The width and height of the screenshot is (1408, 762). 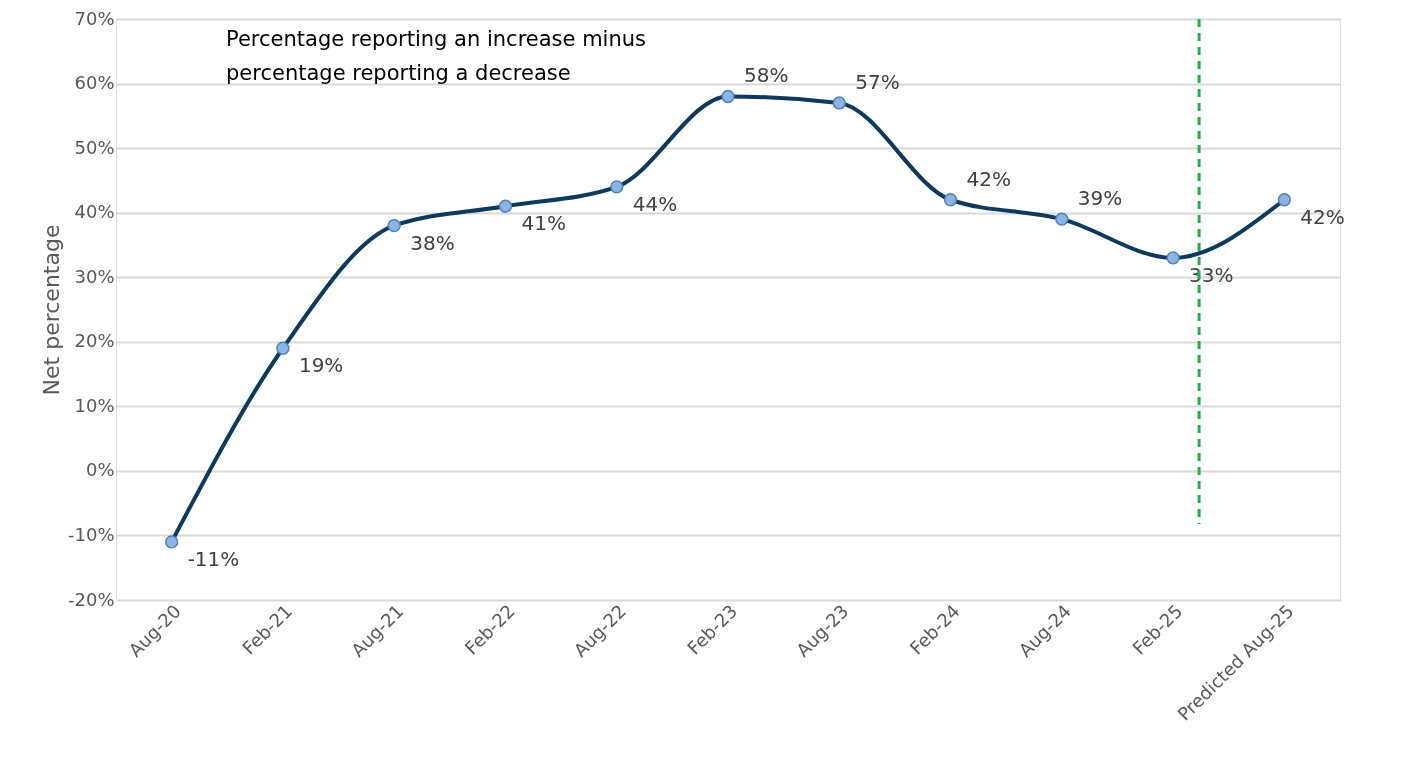 I want to click on y-tick-label: 40%, so click(x=94, y=212).